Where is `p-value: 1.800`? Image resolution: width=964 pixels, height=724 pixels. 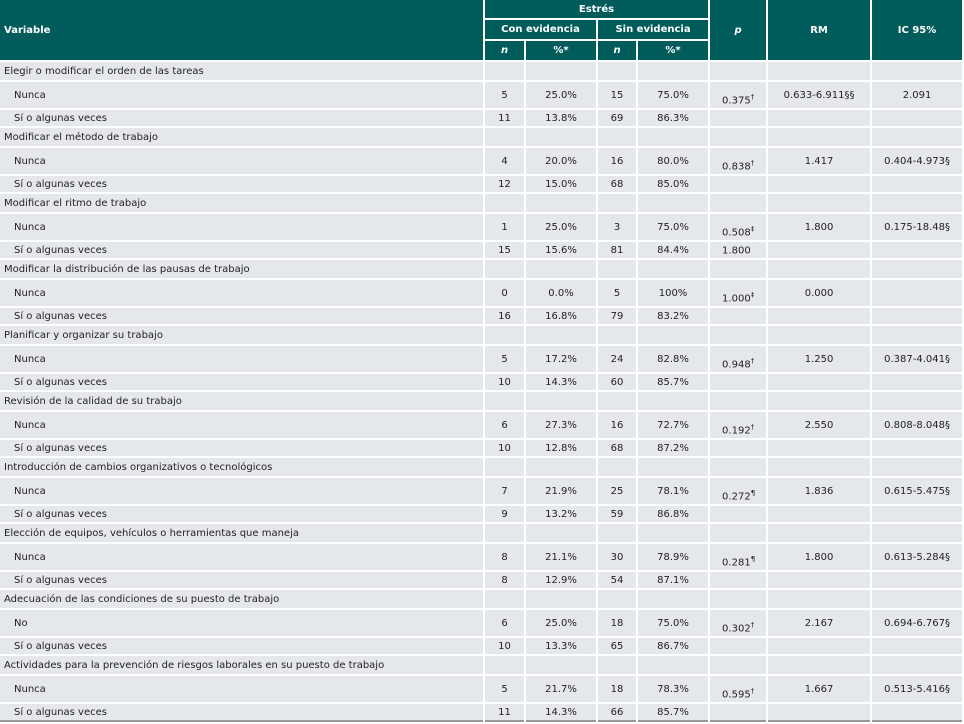 p-value: 1.800 is located at coordinates (738, 250).